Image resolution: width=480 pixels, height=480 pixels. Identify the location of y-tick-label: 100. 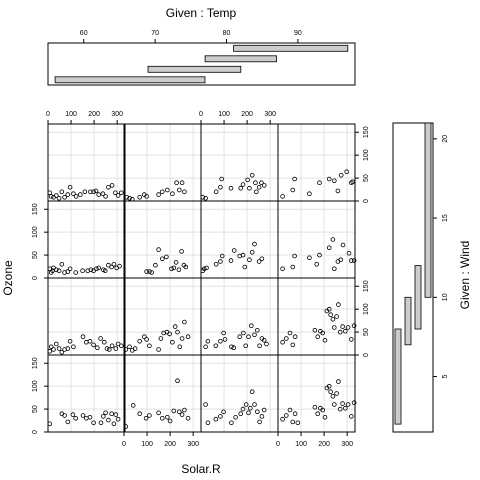
(366, 309).